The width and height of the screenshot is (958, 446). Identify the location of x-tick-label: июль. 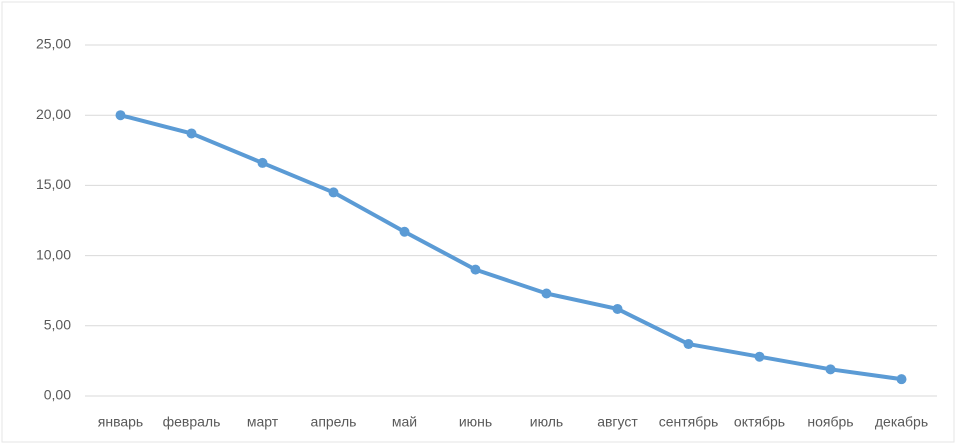
(546, 422).